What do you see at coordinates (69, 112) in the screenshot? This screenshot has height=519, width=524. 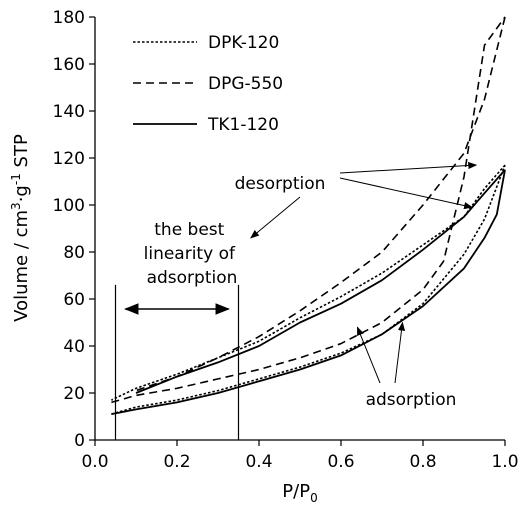 I see `y-tick-label: 140` at bounding box center [69, 112].